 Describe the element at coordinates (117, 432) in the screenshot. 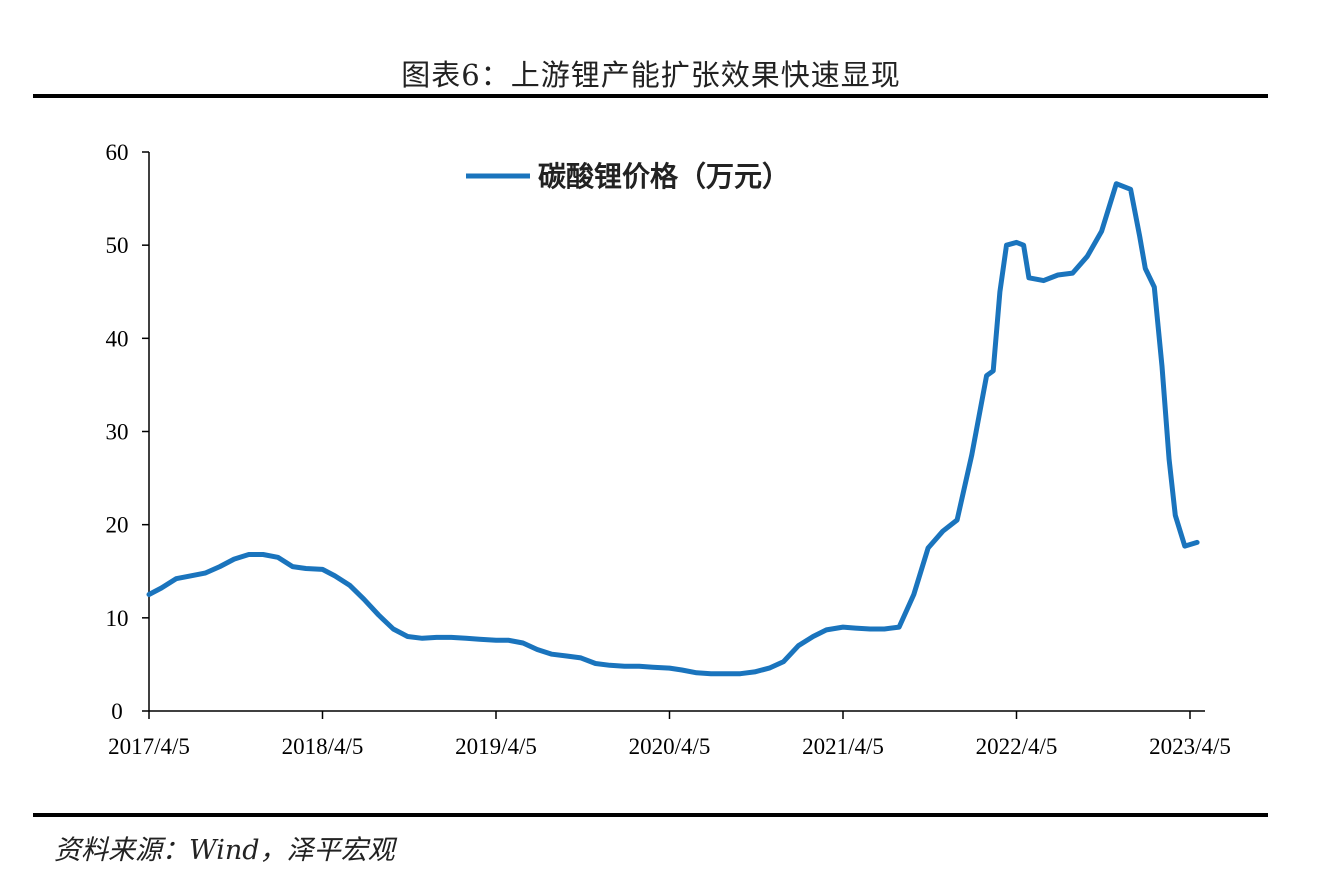

I see `y-tick-label: 30` at that location.